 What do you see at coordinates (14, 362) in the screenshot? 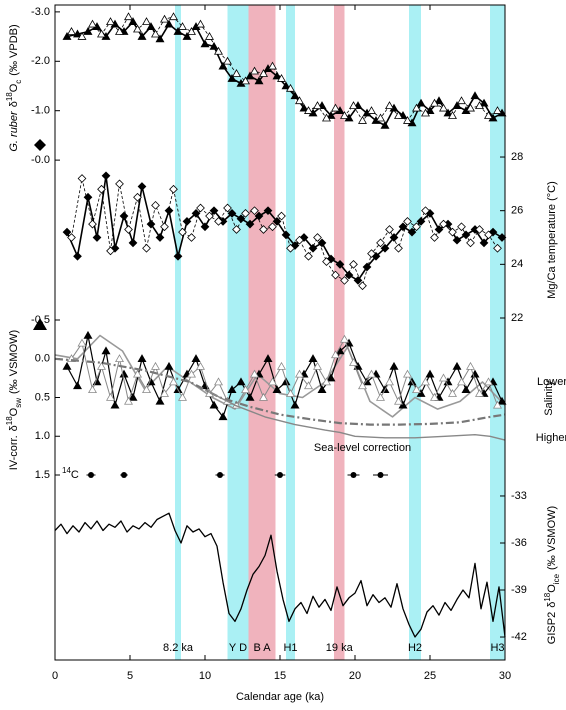
I see `label-part: (‰ VSMOW)` at bounding box center [14, 362].